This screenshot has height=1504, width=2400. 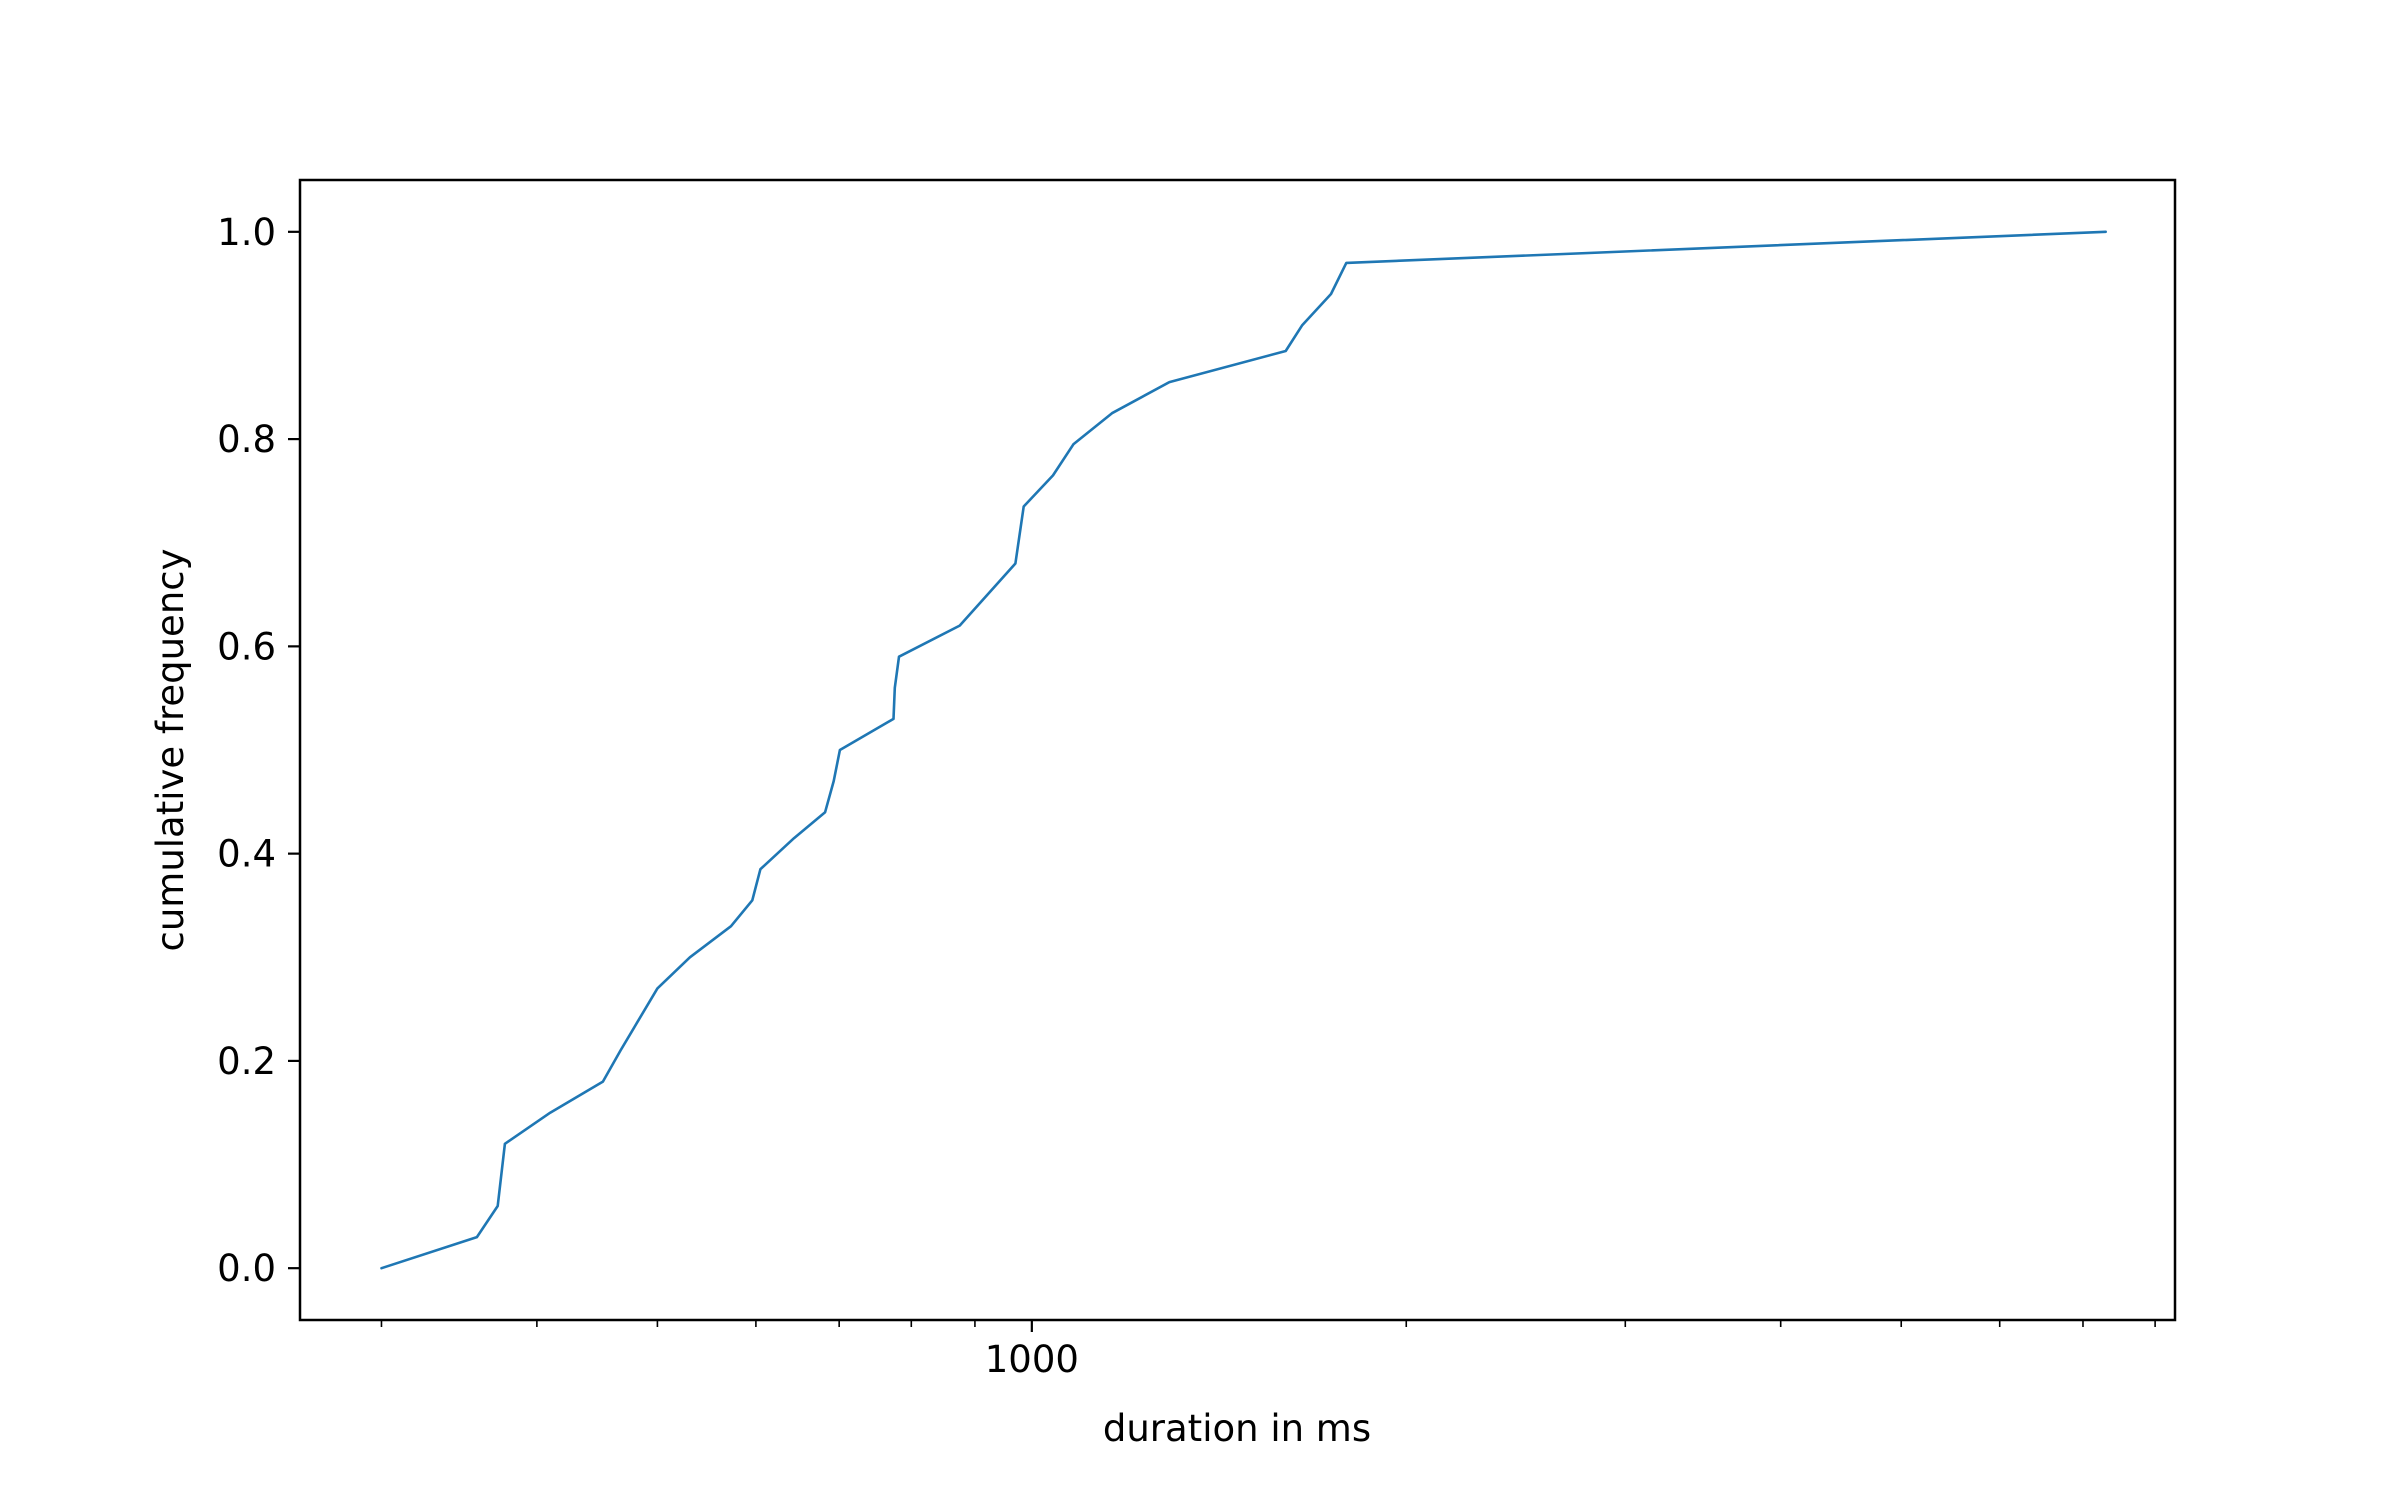 I want to click on x-axis-label: duration in ms, so click(x=1237, y=1428).